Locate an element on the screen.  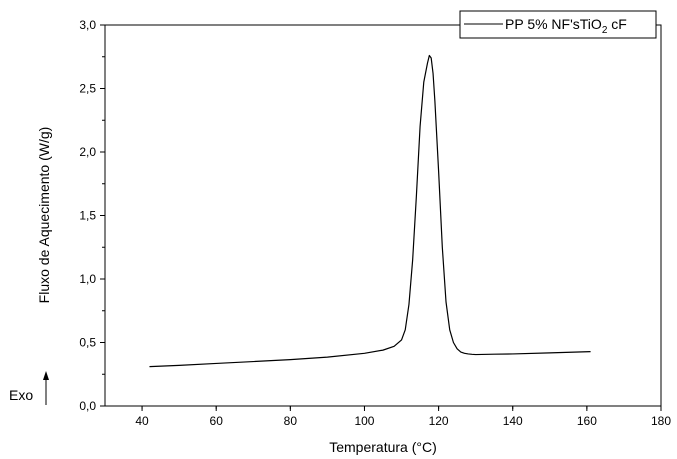
exo-arrow-icon is located at coordinates (46, 388).